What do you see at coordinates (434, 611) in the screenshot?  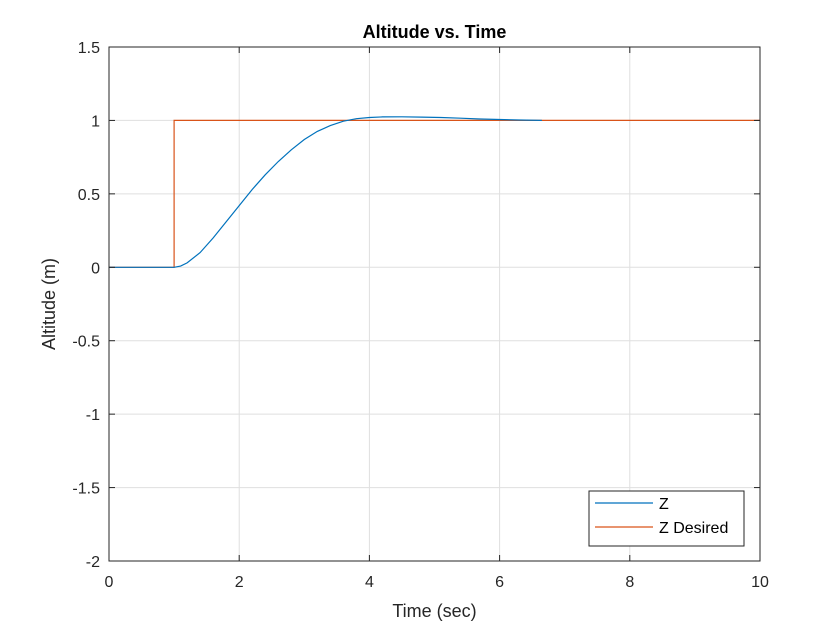 I see `x-axis-label: Time (sec)` at bounding box center [434, 611].